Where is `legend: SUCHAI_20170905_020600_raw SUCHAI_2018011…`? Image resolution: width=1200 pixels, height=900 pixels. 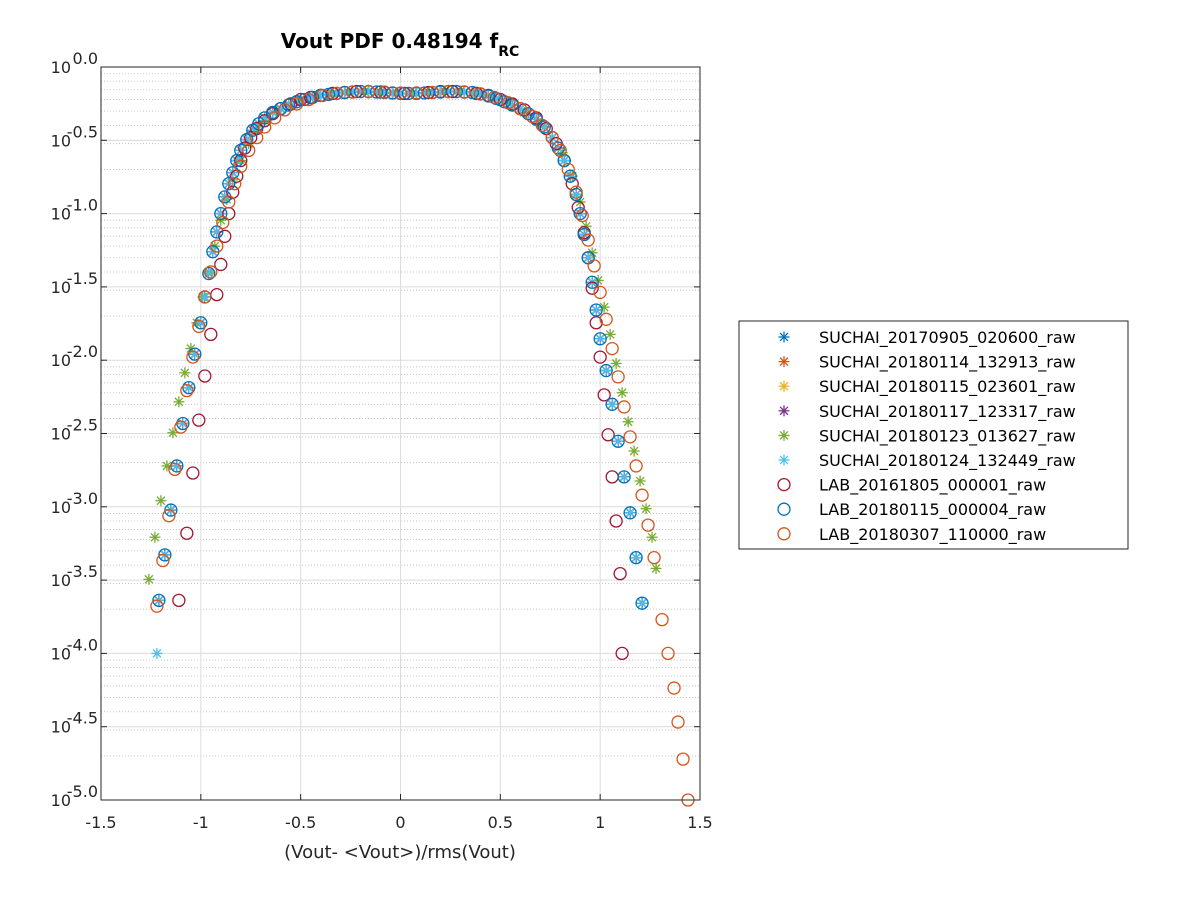
legend: SUCHAI_20170905_020600_raw SUCHAI_2018011… is located at coordinates (933, 435).